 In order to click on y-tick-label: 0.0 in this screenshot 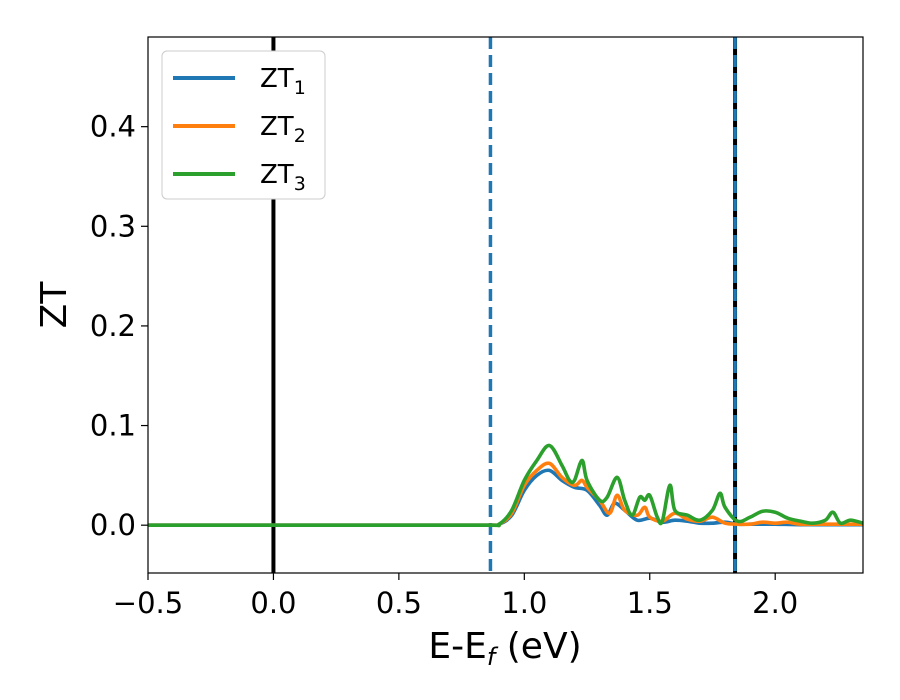, I will do `click(113, 525)`.